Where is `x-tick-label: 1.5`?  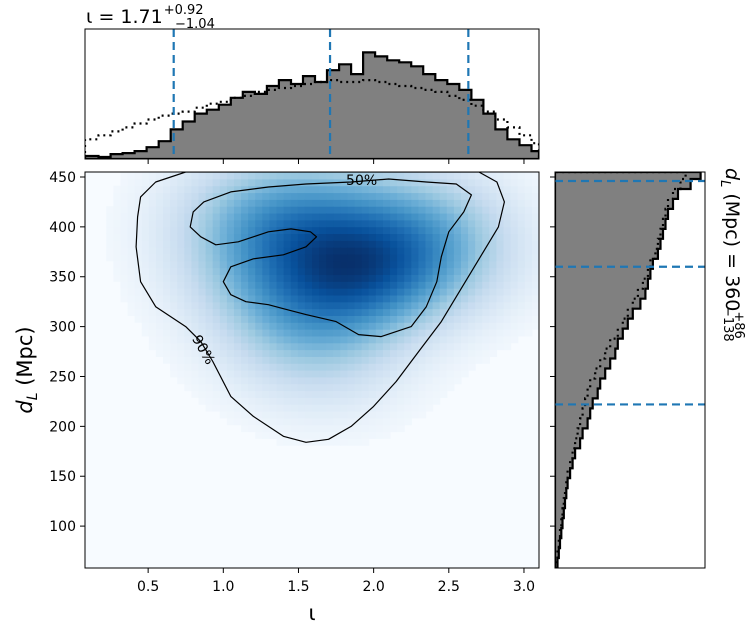 x-tick-label: 1.5 is located at coordinates (298, 587).